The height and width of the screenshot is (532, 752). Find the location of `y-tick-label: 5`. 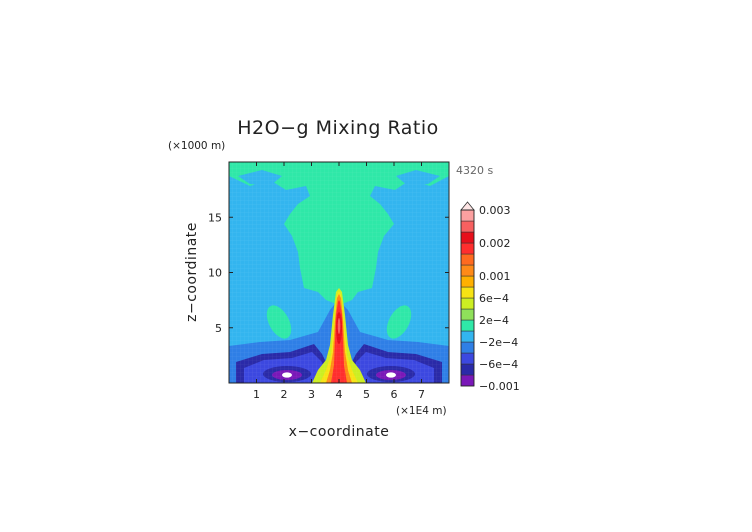

y-tick-label: 5 is located at coordinates (218, 328).